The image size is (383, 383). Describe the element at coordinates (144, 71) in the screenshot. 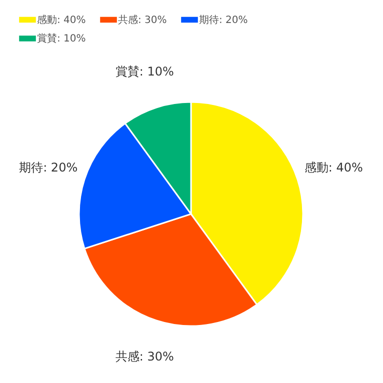

I see `slice-label: 賞賛: 10%` at that location.